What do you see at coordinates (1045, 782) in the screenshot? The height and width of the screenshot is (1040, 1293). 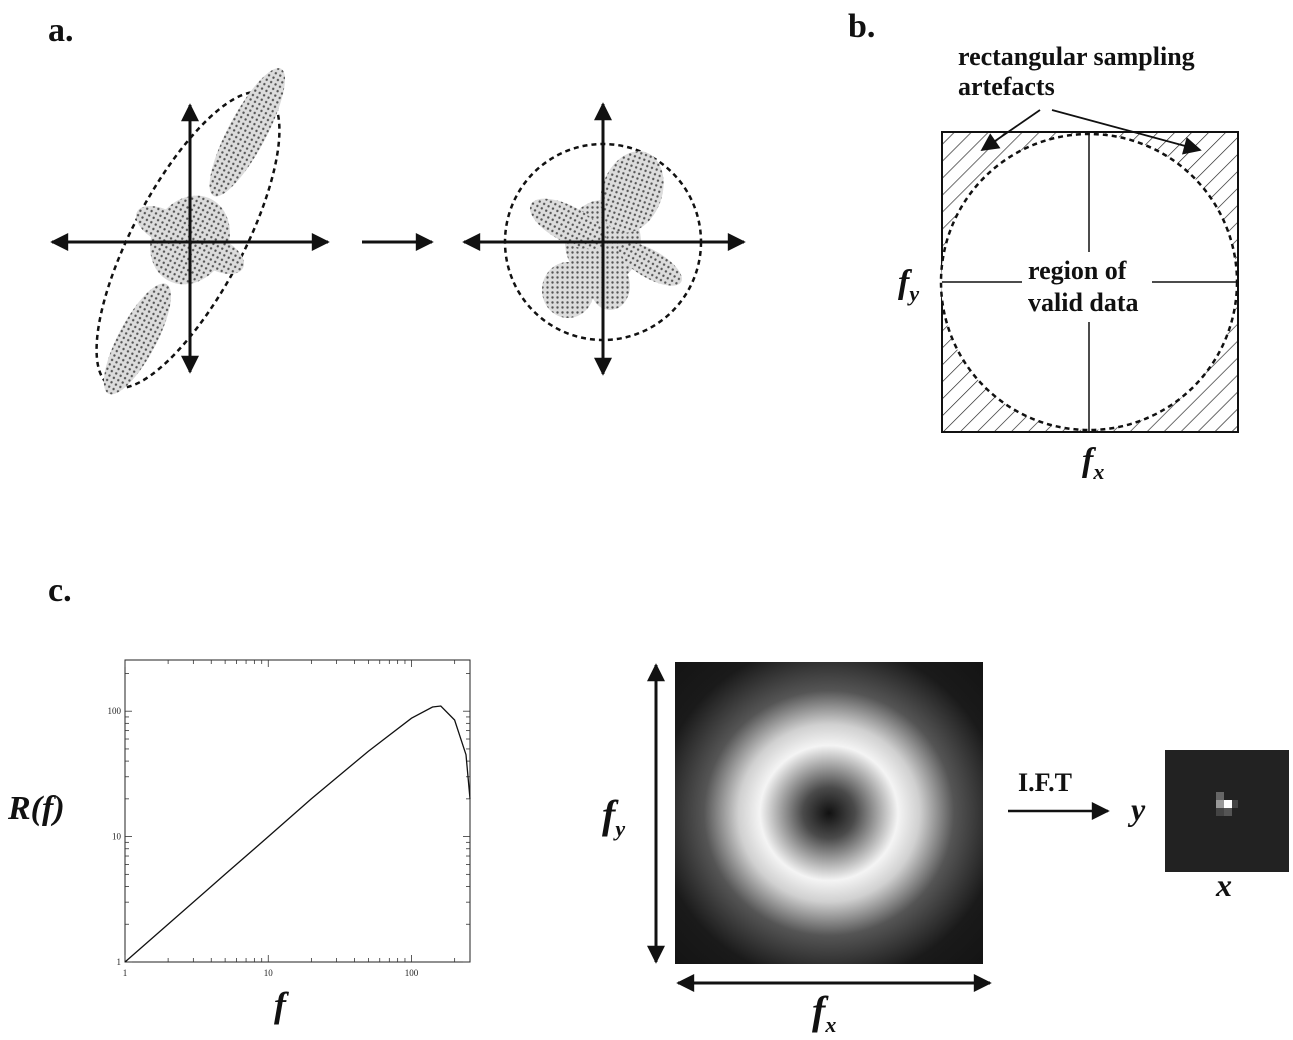 I see `ift-label: I.F.T` at bounding box center [1045, 782].